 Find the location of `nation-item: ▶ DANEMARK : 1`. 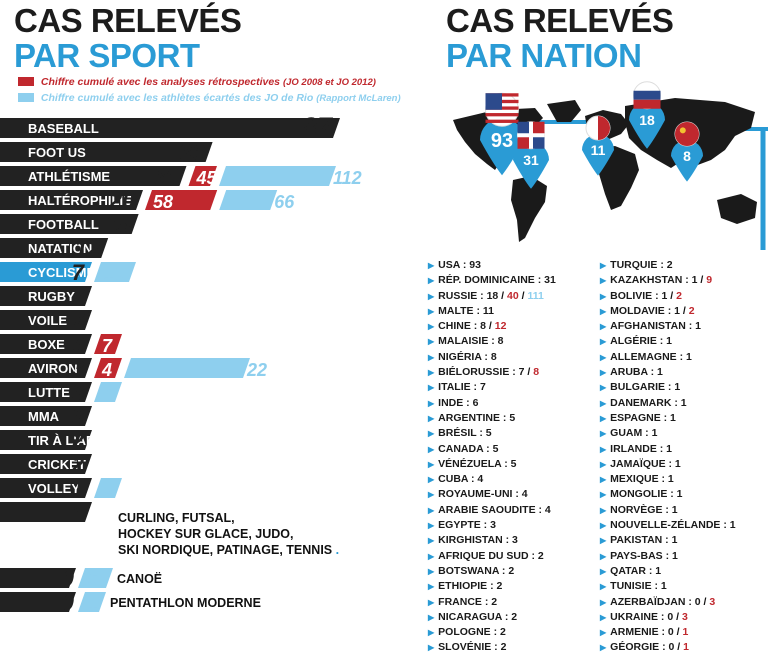

nation-item: ▶ DANEMARK : 1 is located at coordinates (668, 403).